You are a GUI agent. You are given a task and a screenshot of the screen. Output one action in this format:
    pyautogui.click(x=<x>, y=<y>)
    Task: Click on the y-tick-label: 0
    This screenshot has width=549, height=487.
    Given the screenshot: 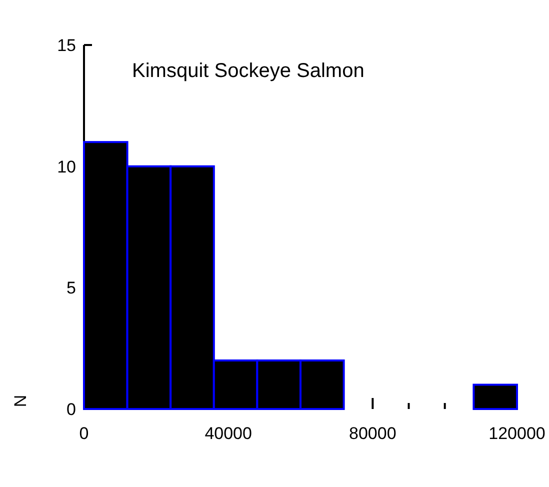 What is the action you would take?
    pyautogui.click(x=71, y=409)
    